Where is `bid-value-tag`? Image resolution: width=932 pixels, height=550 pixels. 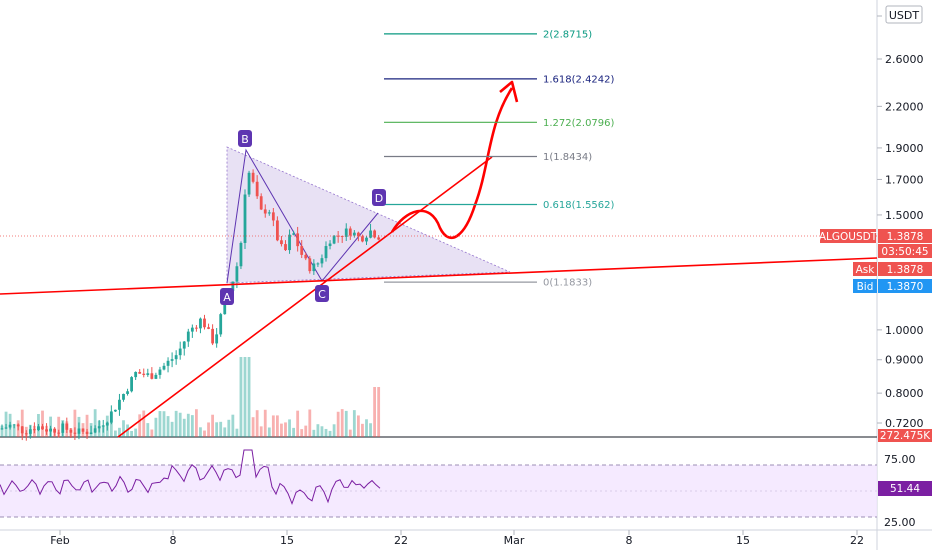
bid-value-tag is located at coordinates (905, 286).